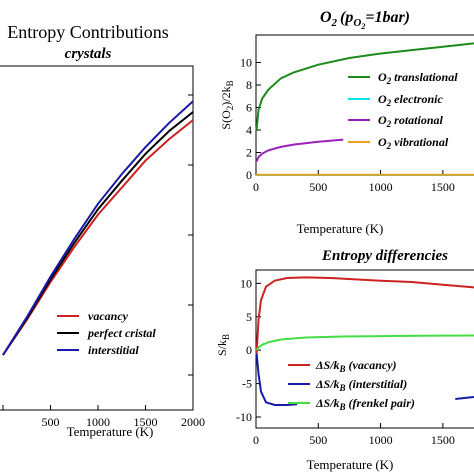 This screenshot has width=474, height=474. Describe the element at coordinates (443, 187) in the screenshot. I see `tr-x-tick-label-1500: 1500` at that location.